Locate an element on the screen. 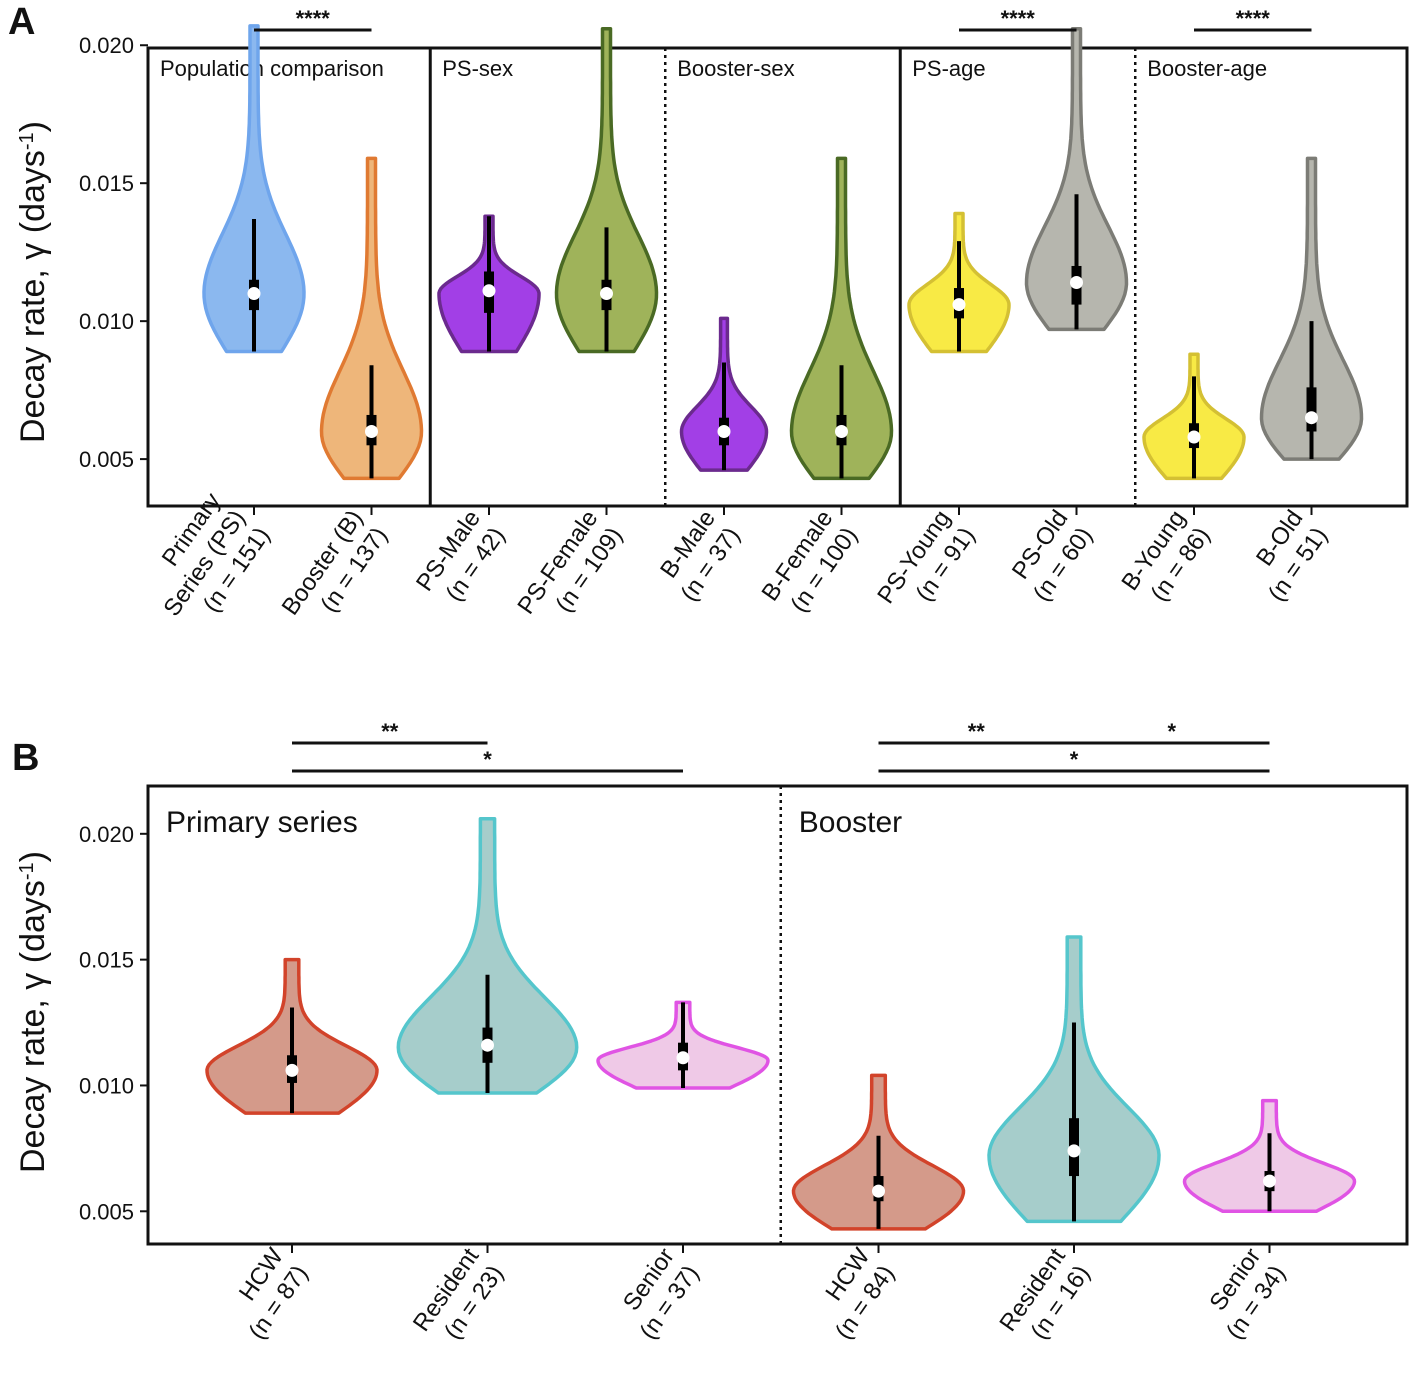  panel-b-letter: B is located at coordinates (25, 758).